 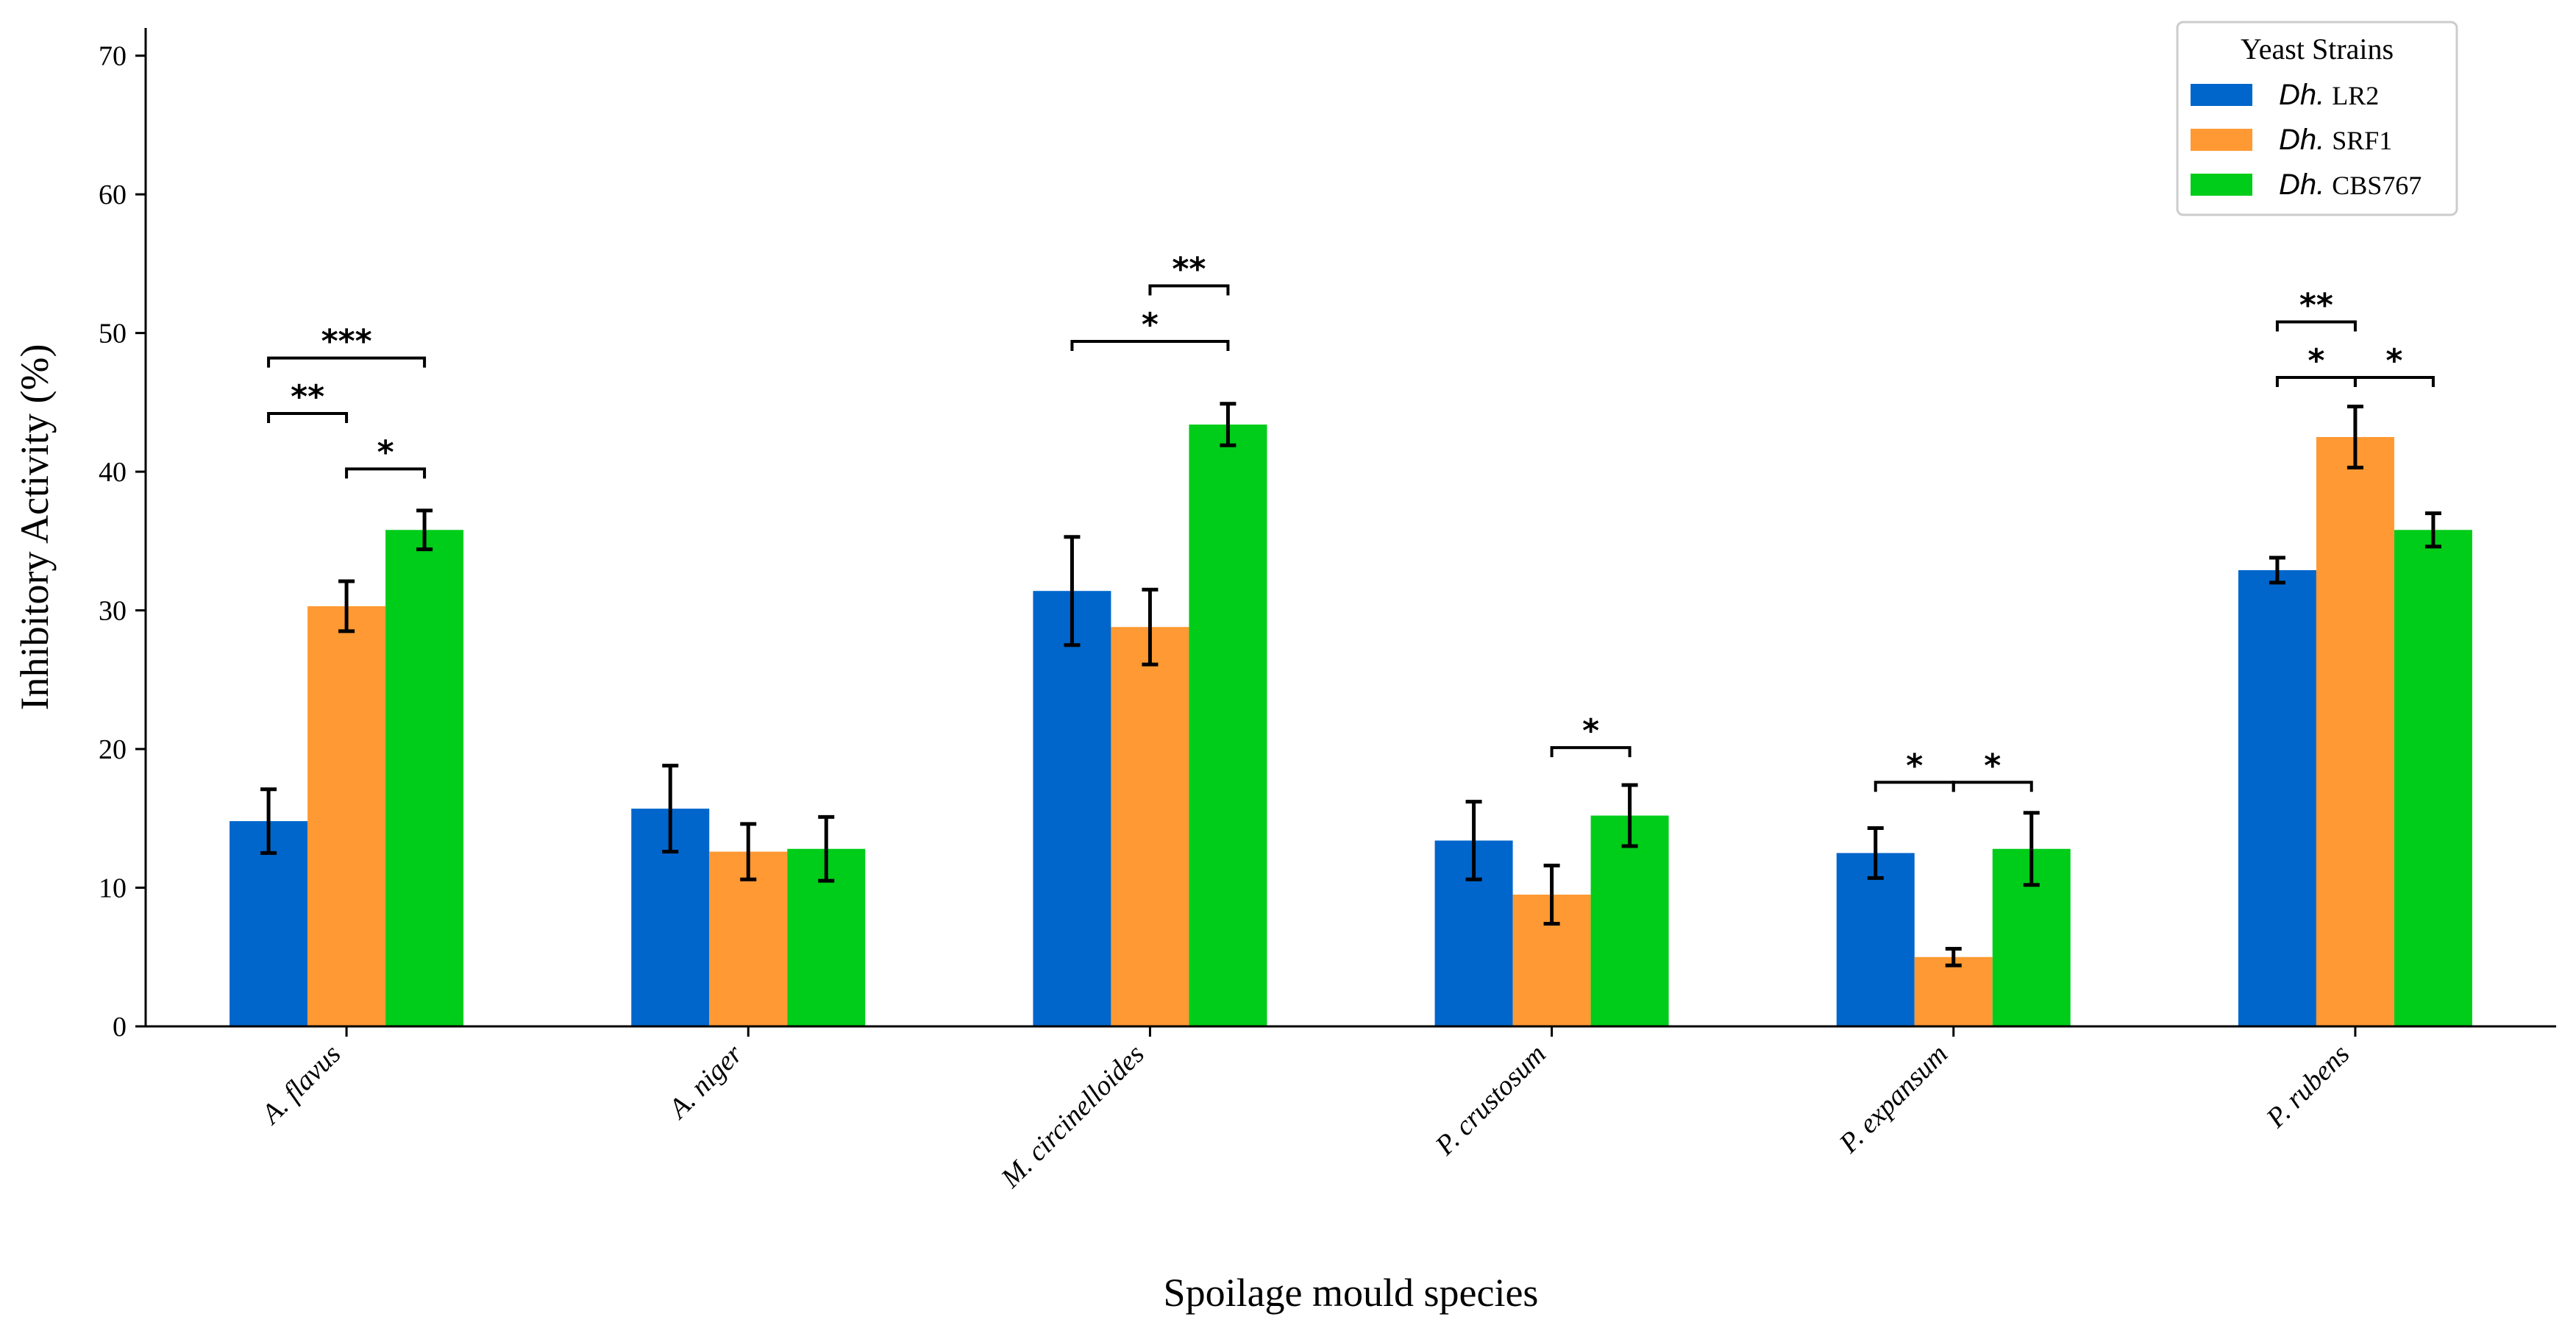 What do you see at coordinates (2329, 95) in the screenshot?
I see `legend-entry-label: Dh. LR2` at bounding box center [2329, 95].